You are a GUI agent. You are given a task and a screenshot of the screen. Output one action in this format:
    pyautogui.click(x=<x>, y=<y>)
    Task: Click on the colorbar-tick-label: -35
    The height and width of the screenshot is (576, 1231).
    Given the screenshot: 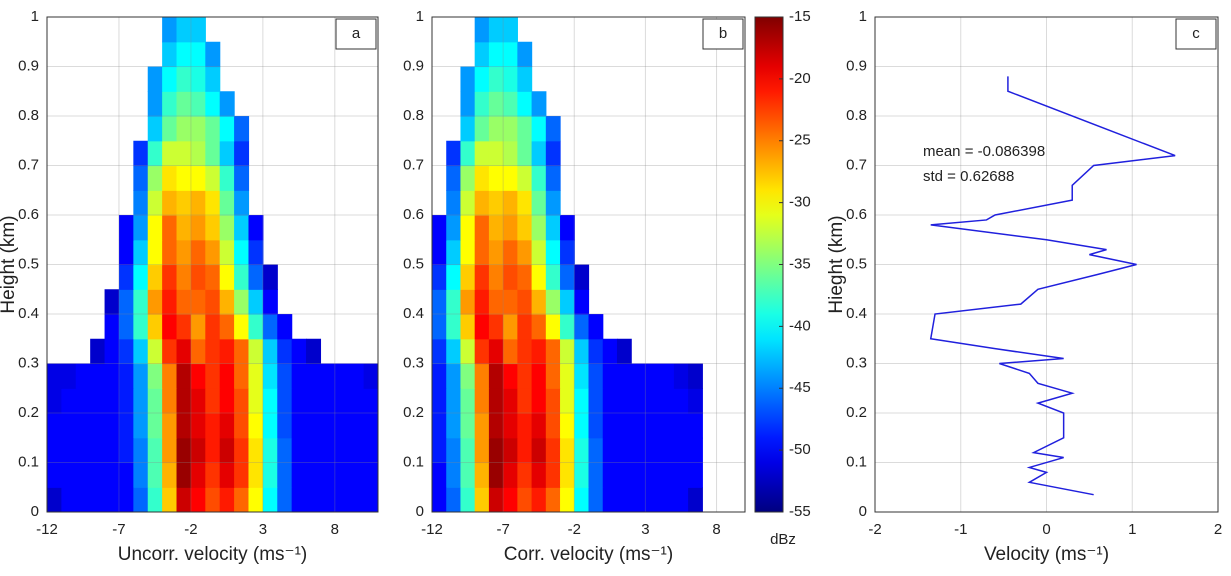 What is the action you would take?
    pyautogui.click(x=800, y=263)
    